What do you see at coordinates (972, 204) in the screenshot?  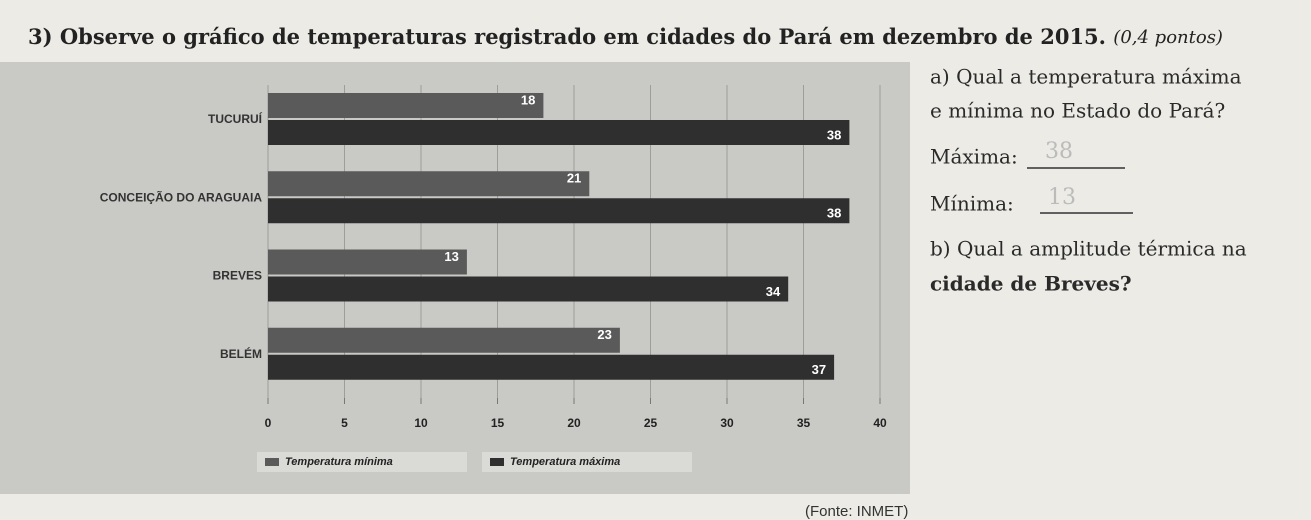 I see `answer-label: Mínima:` at bounding box center [972, 204].